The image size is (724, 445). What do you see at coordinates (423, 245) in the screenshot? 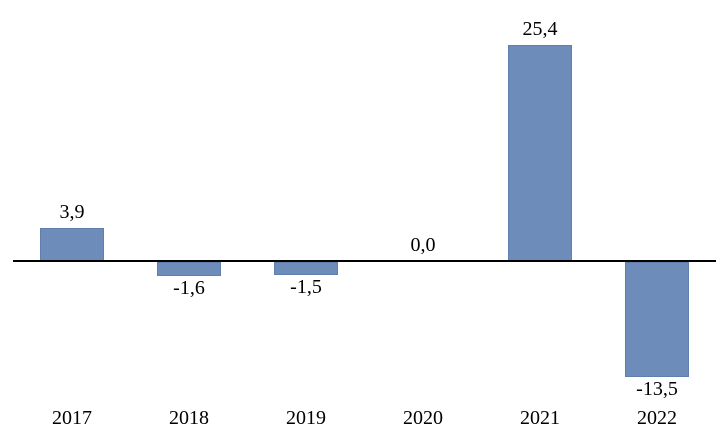
I see `data-label-2020: 0,0` at bounding box center [423, 245].